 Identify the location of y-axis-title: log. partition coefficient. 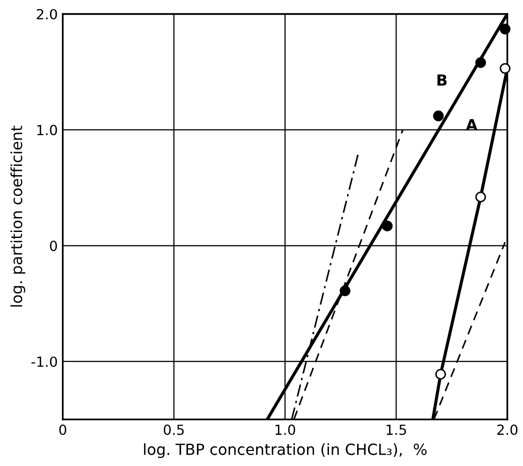
(18, 216).